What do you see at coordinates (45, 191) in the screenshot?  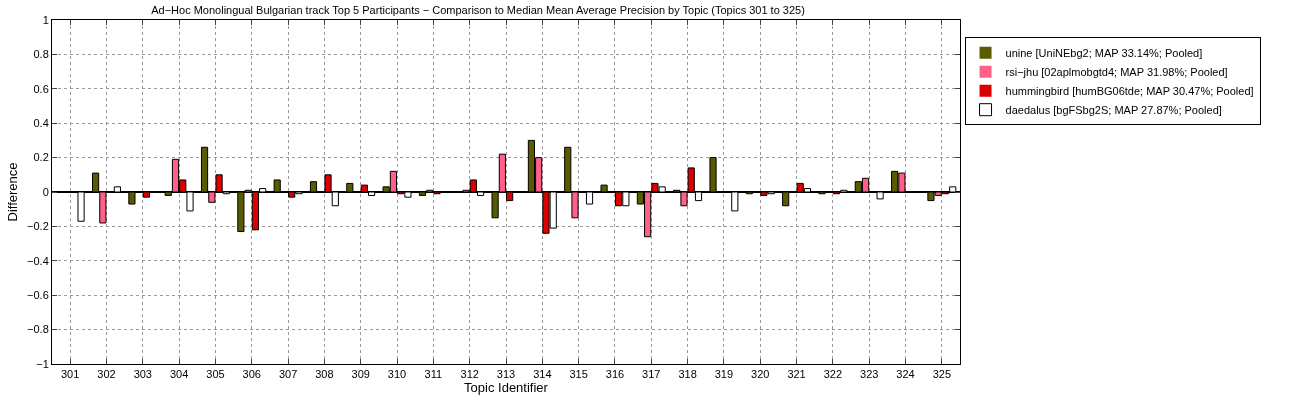 I see `y-tick-label: 0` at bounding box center [45, 191].